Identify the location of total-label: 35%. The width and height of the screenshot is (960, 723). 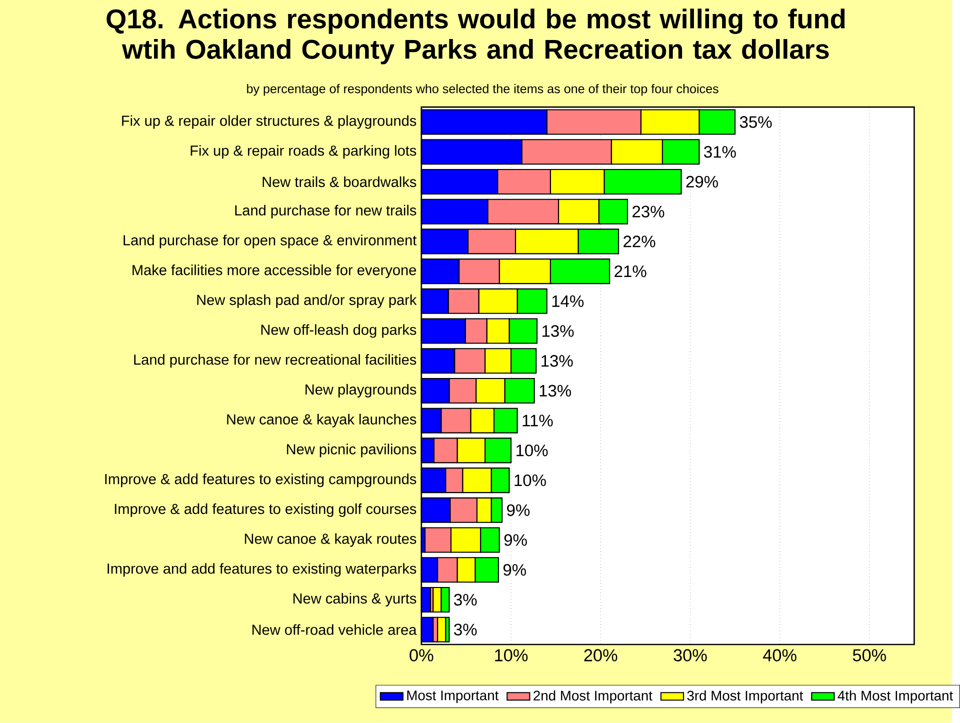
(756, 122).